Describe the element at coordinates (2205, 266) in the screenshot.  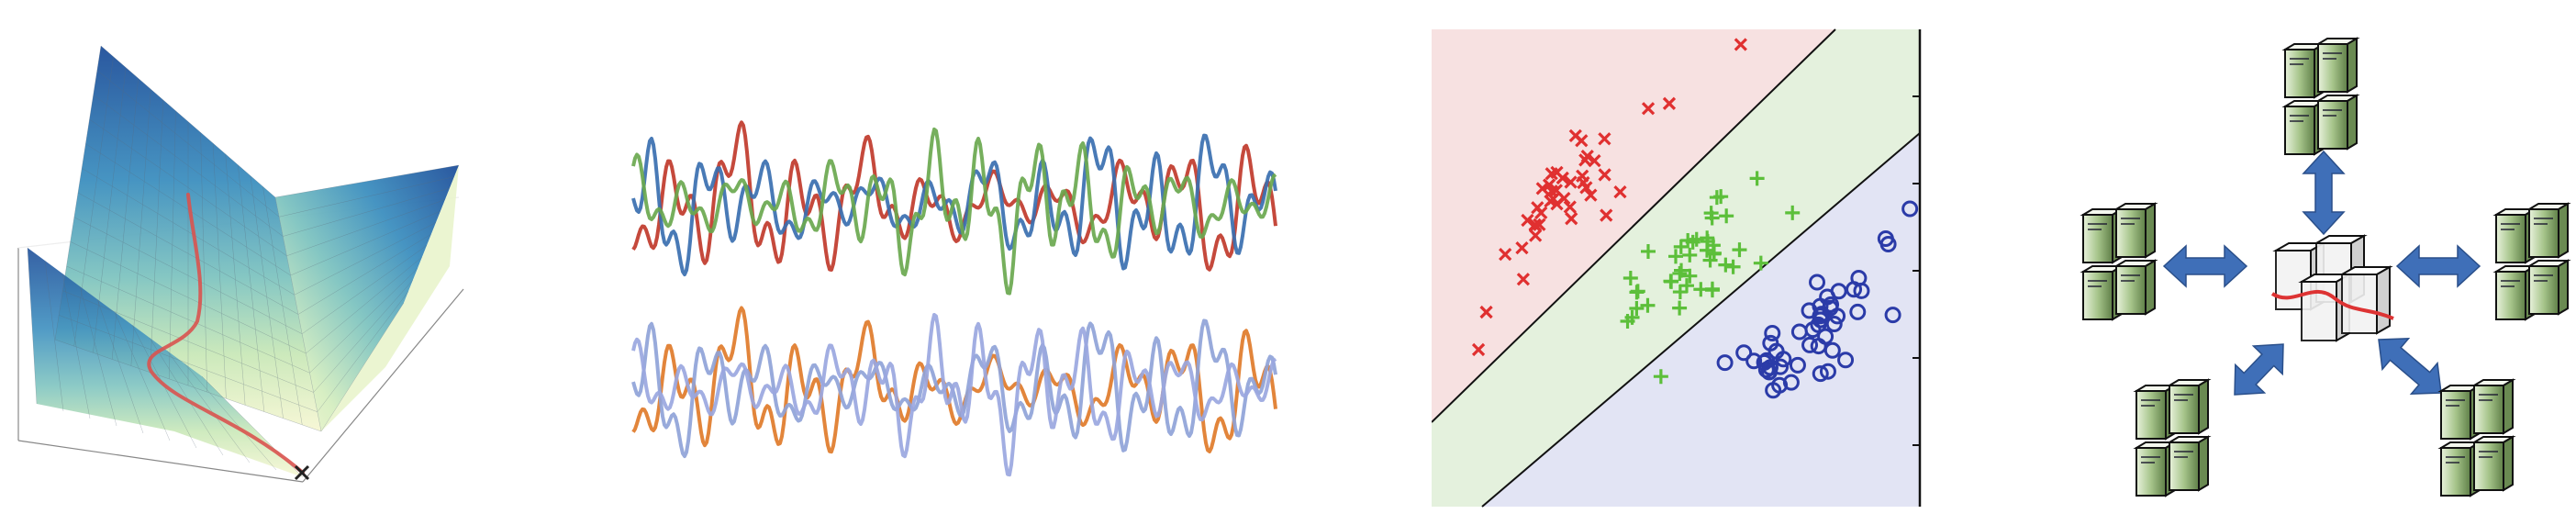
I see `arrow-left` at that location.